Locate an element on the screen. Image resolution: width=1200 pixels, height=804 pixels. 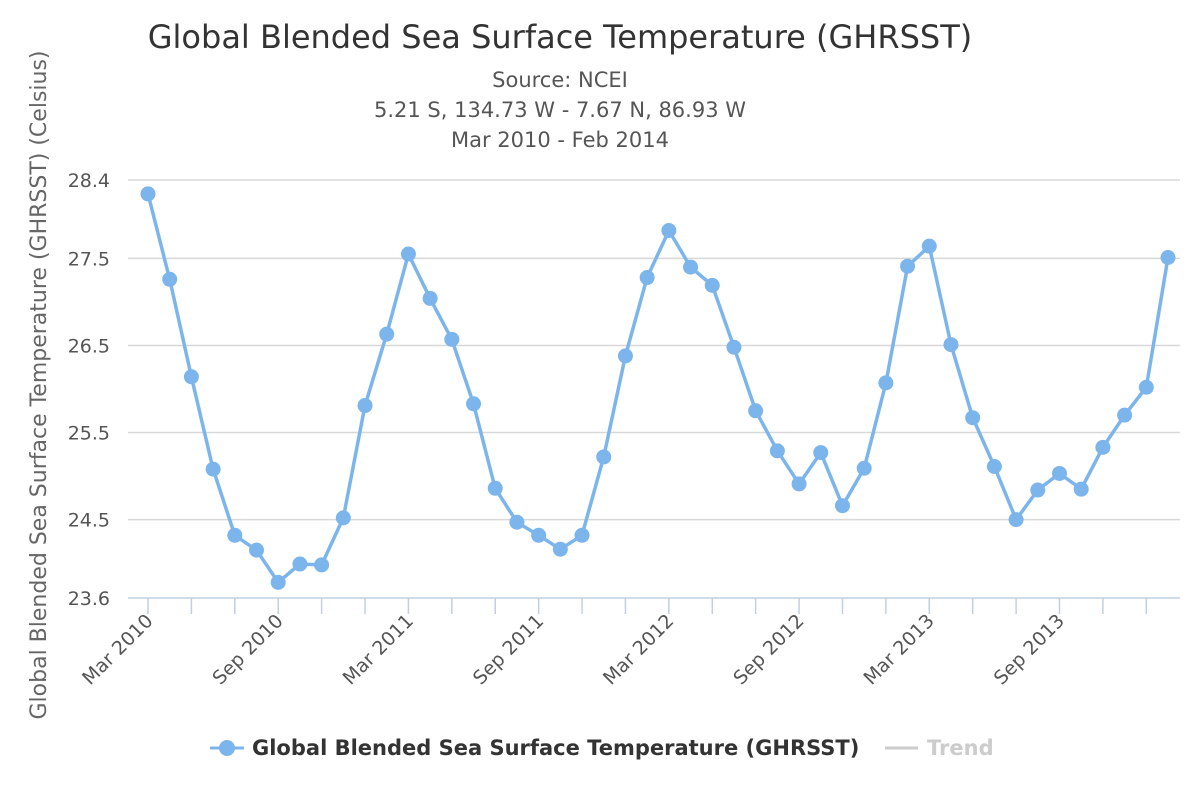
x-tick-label: Mar 2011 is located at coordinates (378, 649).